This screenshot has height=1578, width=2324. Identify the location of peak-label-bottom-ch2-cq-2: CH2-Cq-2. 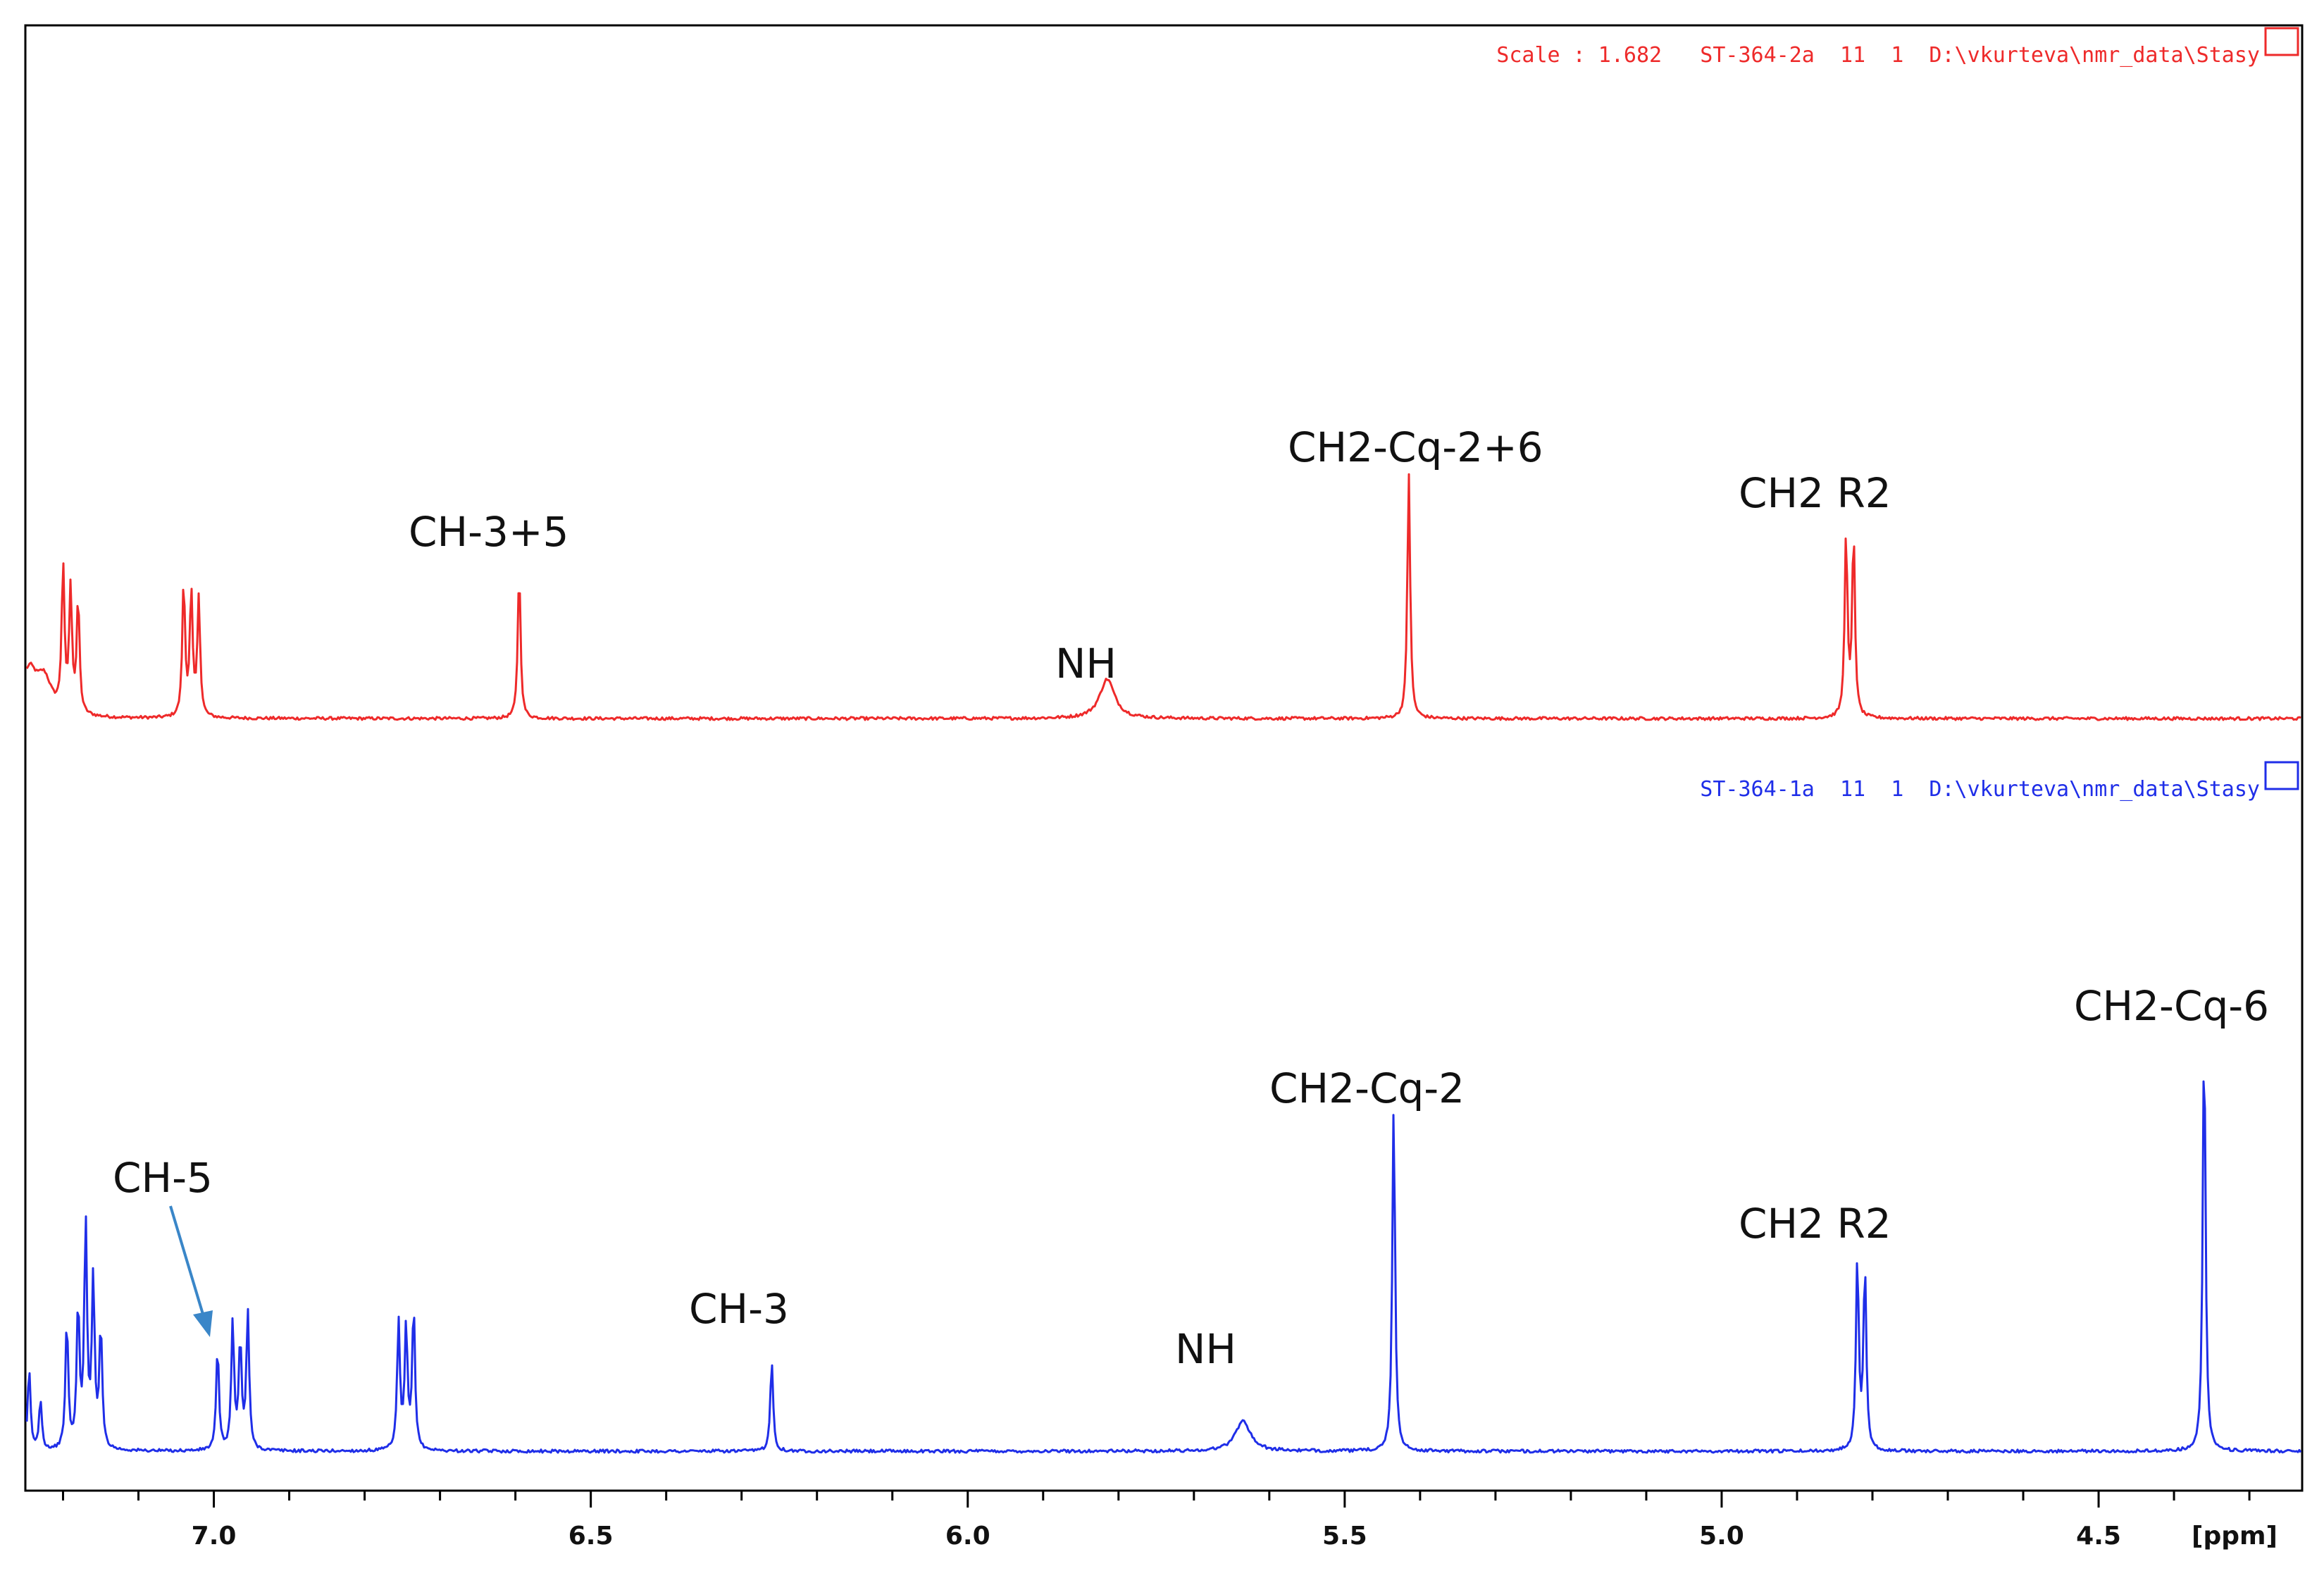
(1367, 1088).